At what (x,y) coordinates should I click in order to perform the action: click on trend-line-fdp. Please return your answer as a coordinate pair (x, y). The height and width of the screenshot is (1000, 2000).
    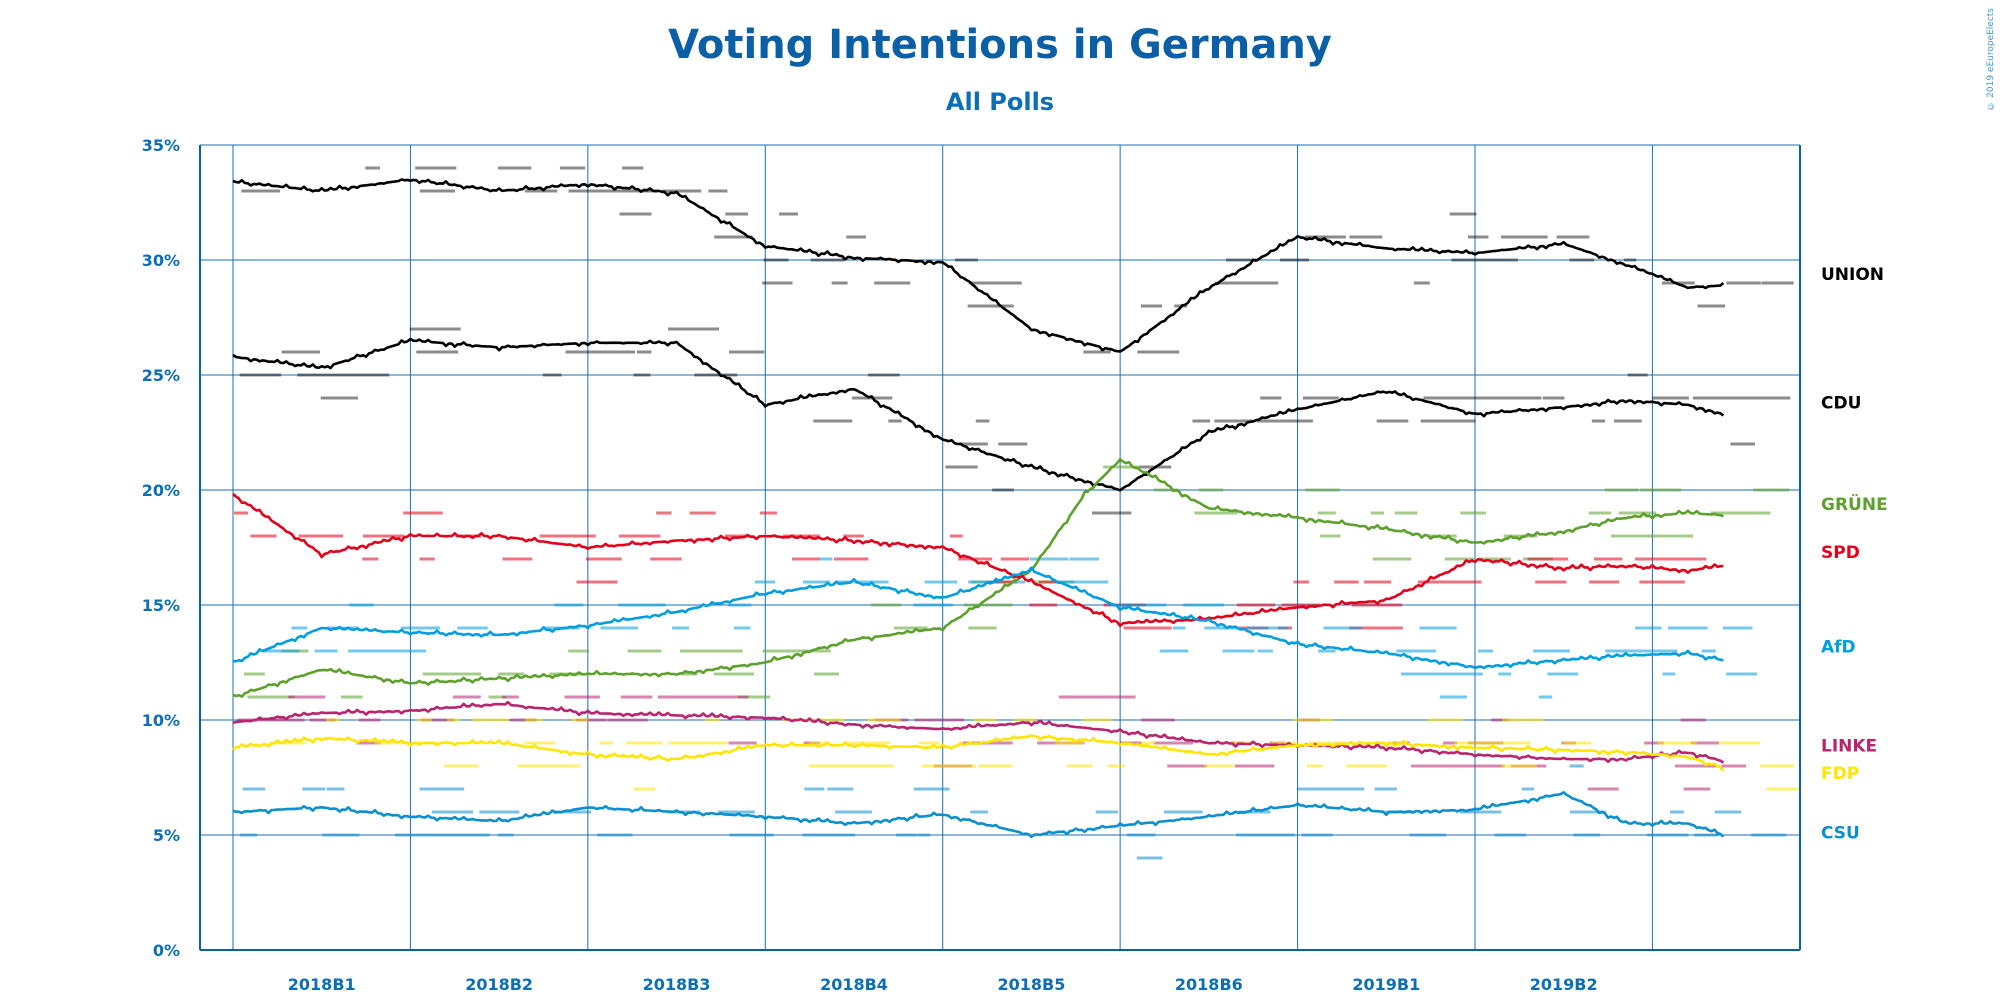
    Looking at the image, I should click on (978, 753).